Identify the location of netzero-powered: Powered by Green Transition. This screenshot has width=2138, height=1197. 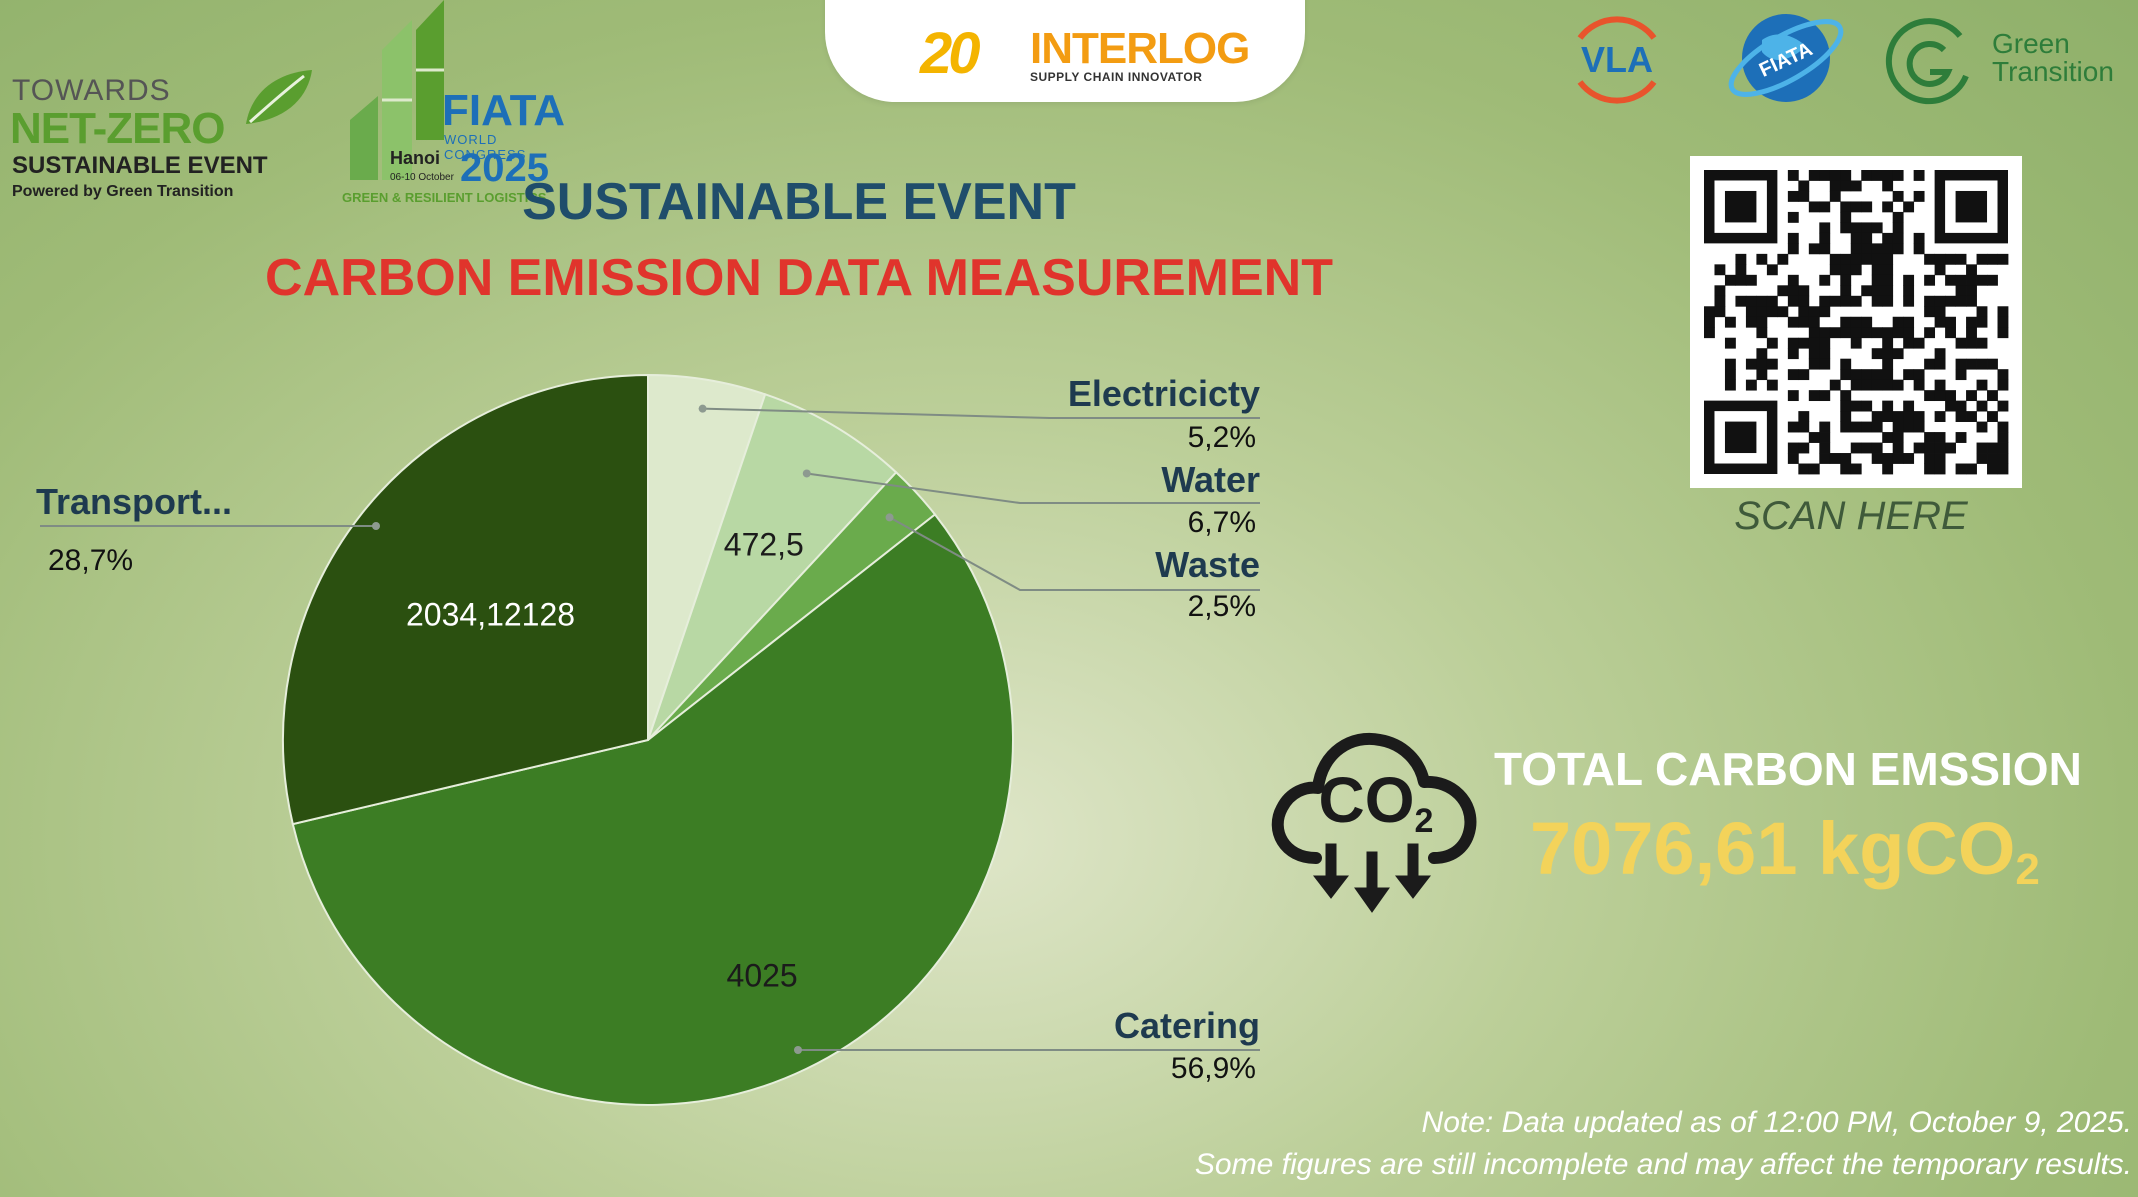
(123, 191).